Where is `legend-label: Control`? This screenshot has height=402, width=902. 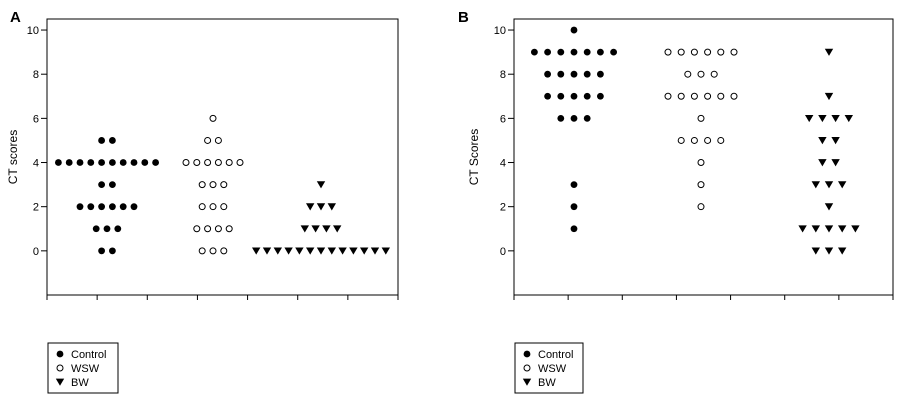 legend-label: Control is located at coordinates (88, 355).